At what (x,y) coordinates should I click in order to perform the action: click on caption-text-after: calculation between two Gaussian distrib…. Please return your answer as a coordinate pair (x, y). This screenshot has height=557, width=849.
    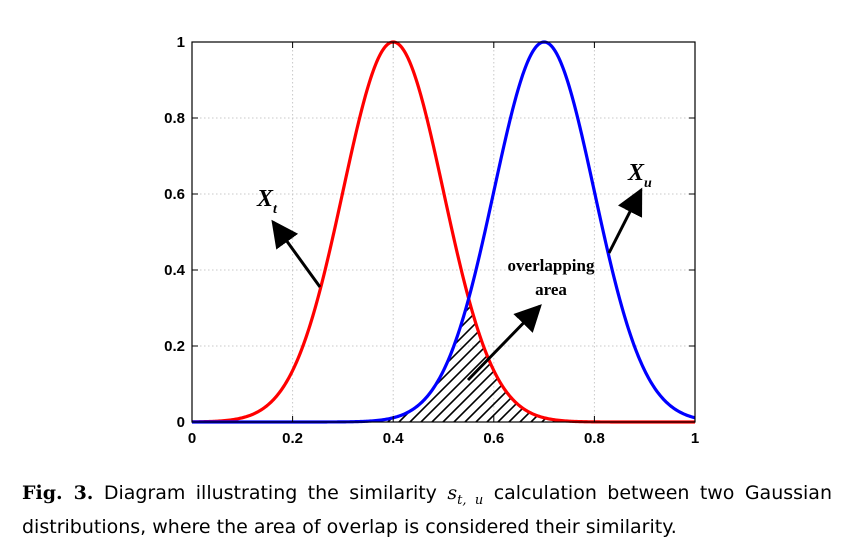
    Looking at the image, I should click on (427, 510).